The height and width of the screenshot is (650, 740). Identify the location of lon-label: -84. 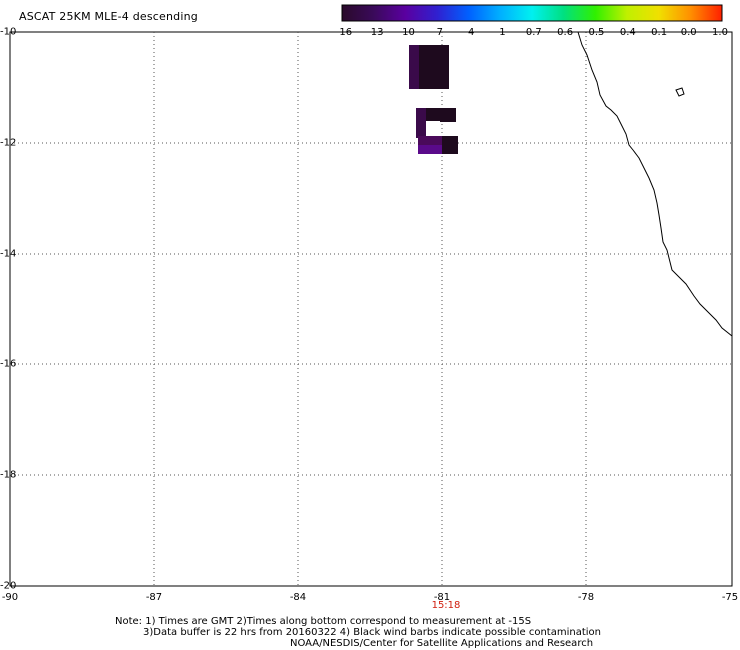
(298, 597).